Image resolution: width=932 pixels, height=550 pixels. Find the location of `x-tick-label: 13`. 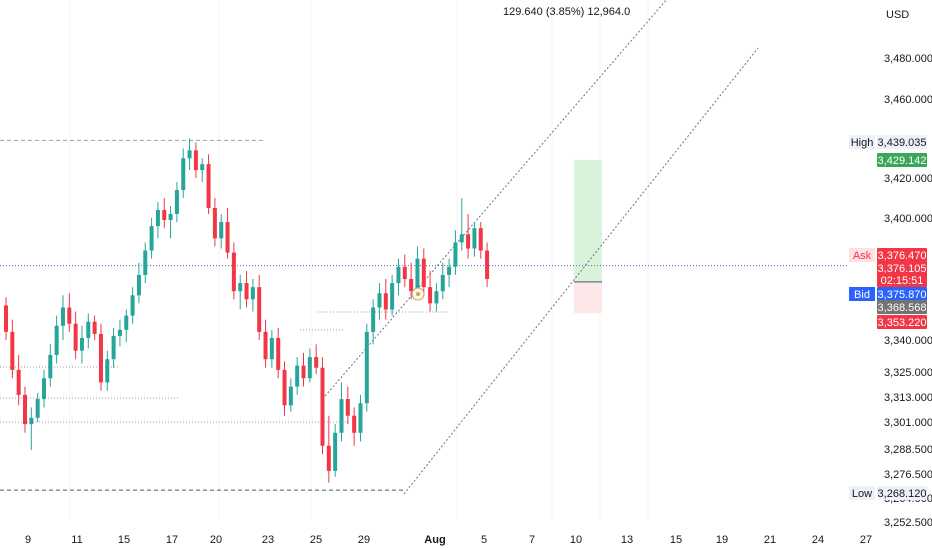

x-tick-label: 13 is located at coordinates (627, 540).